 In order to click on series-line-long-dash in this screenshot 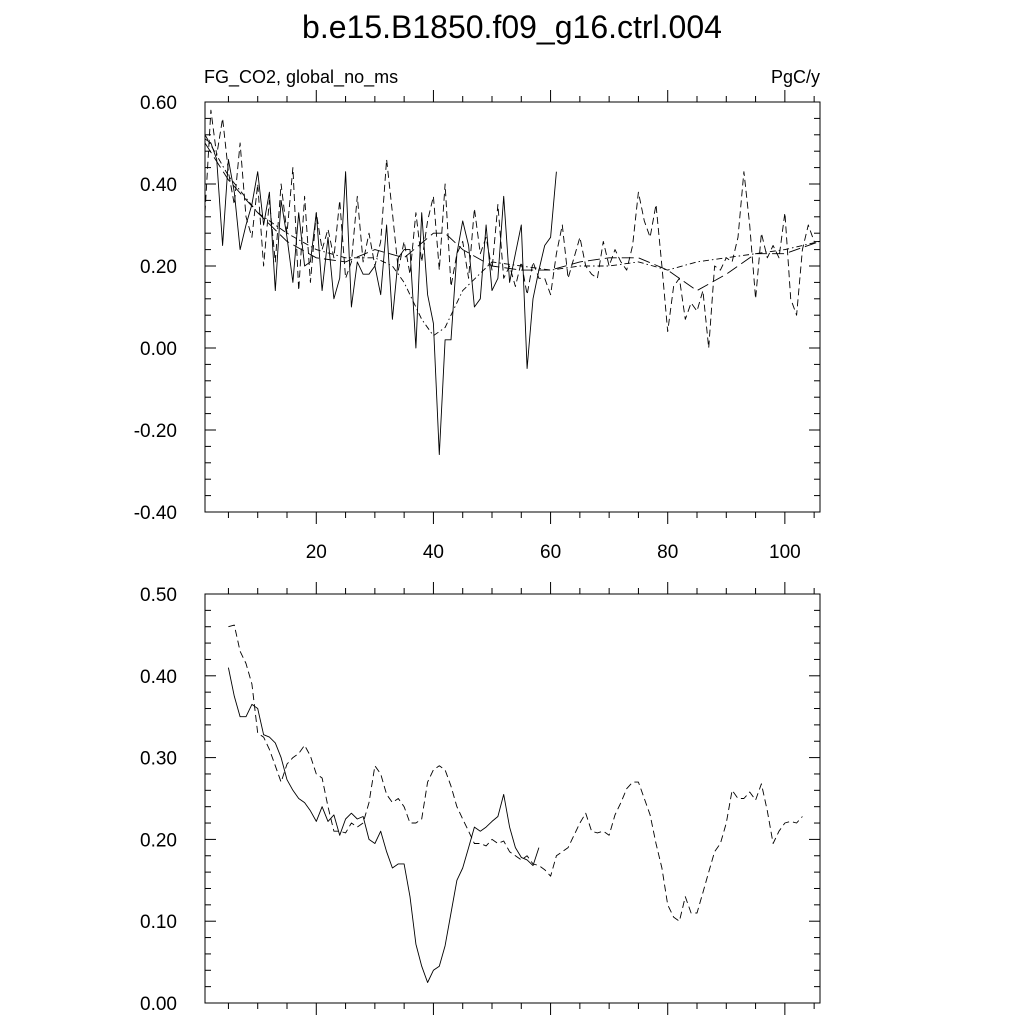, I will do `click(512, 217)`.